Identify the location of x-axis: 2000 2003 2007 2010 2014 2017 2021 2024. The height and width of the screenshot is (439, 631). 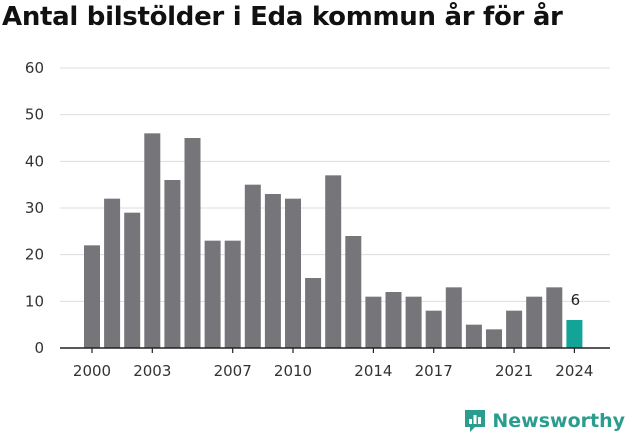
(335, 363).